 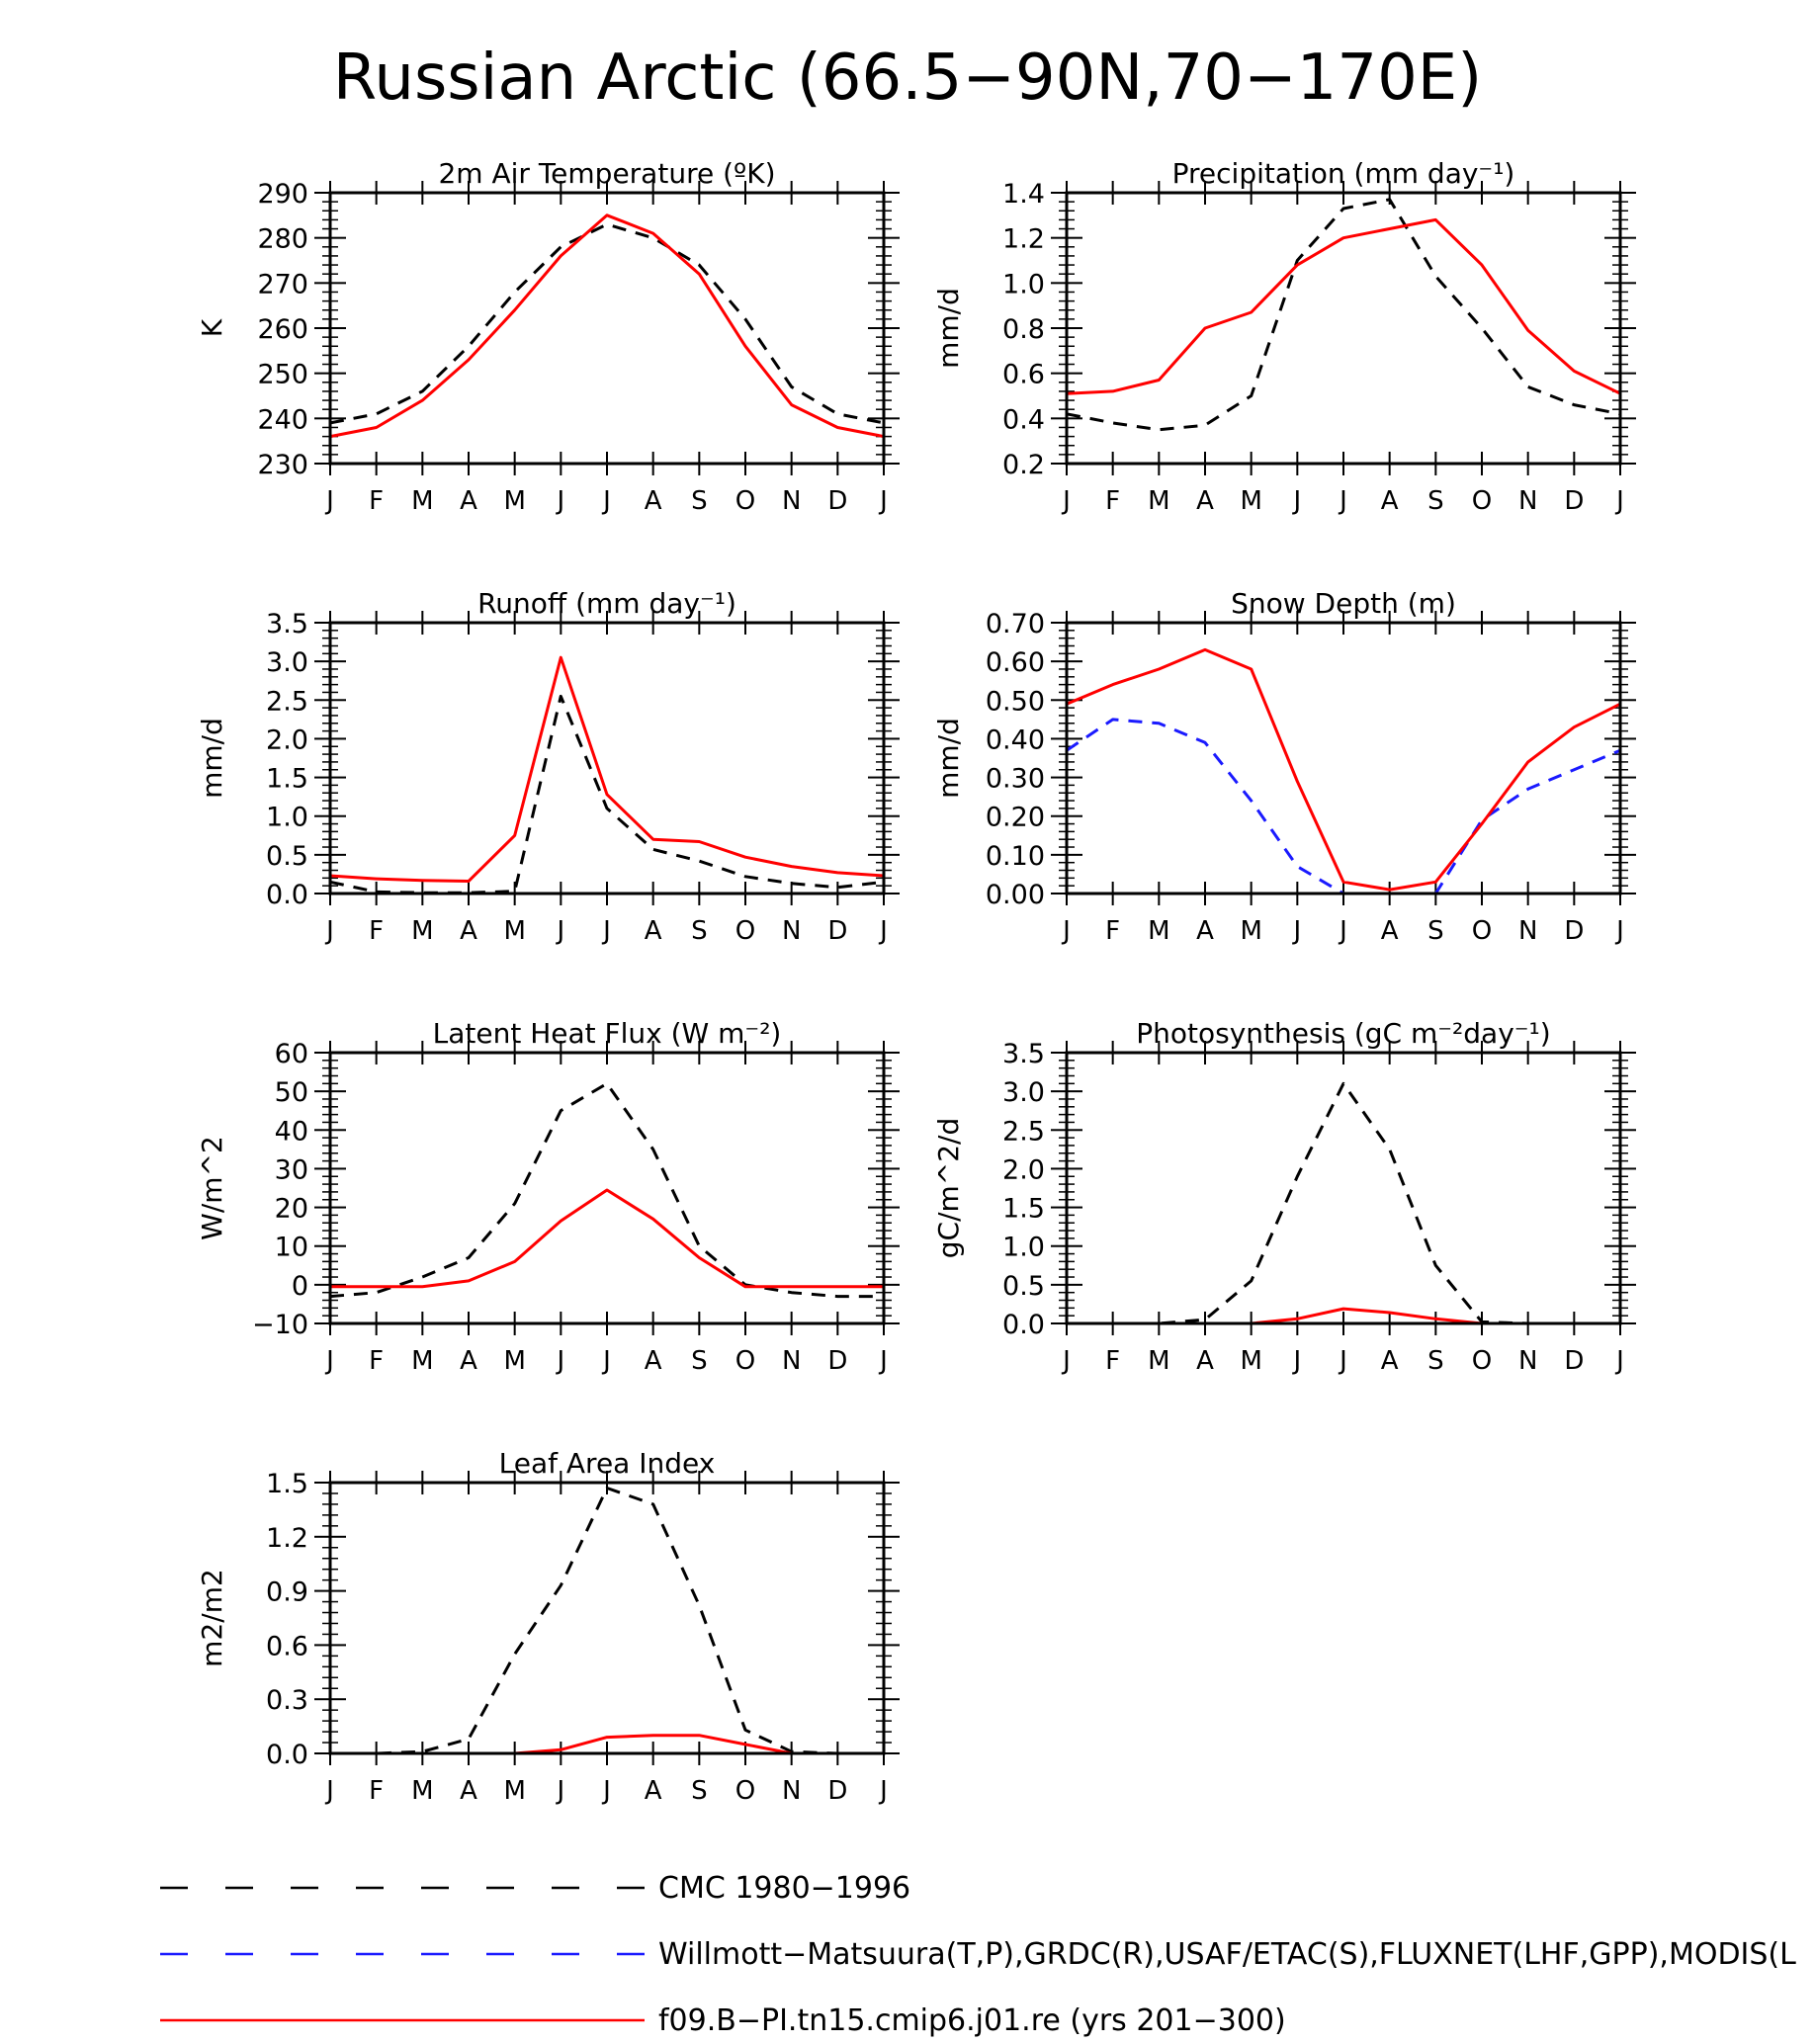 What do you see at coordinates (282, 420) in the screenshot?
I see `y-tick-label: 240` at bounding box center [282, 420].